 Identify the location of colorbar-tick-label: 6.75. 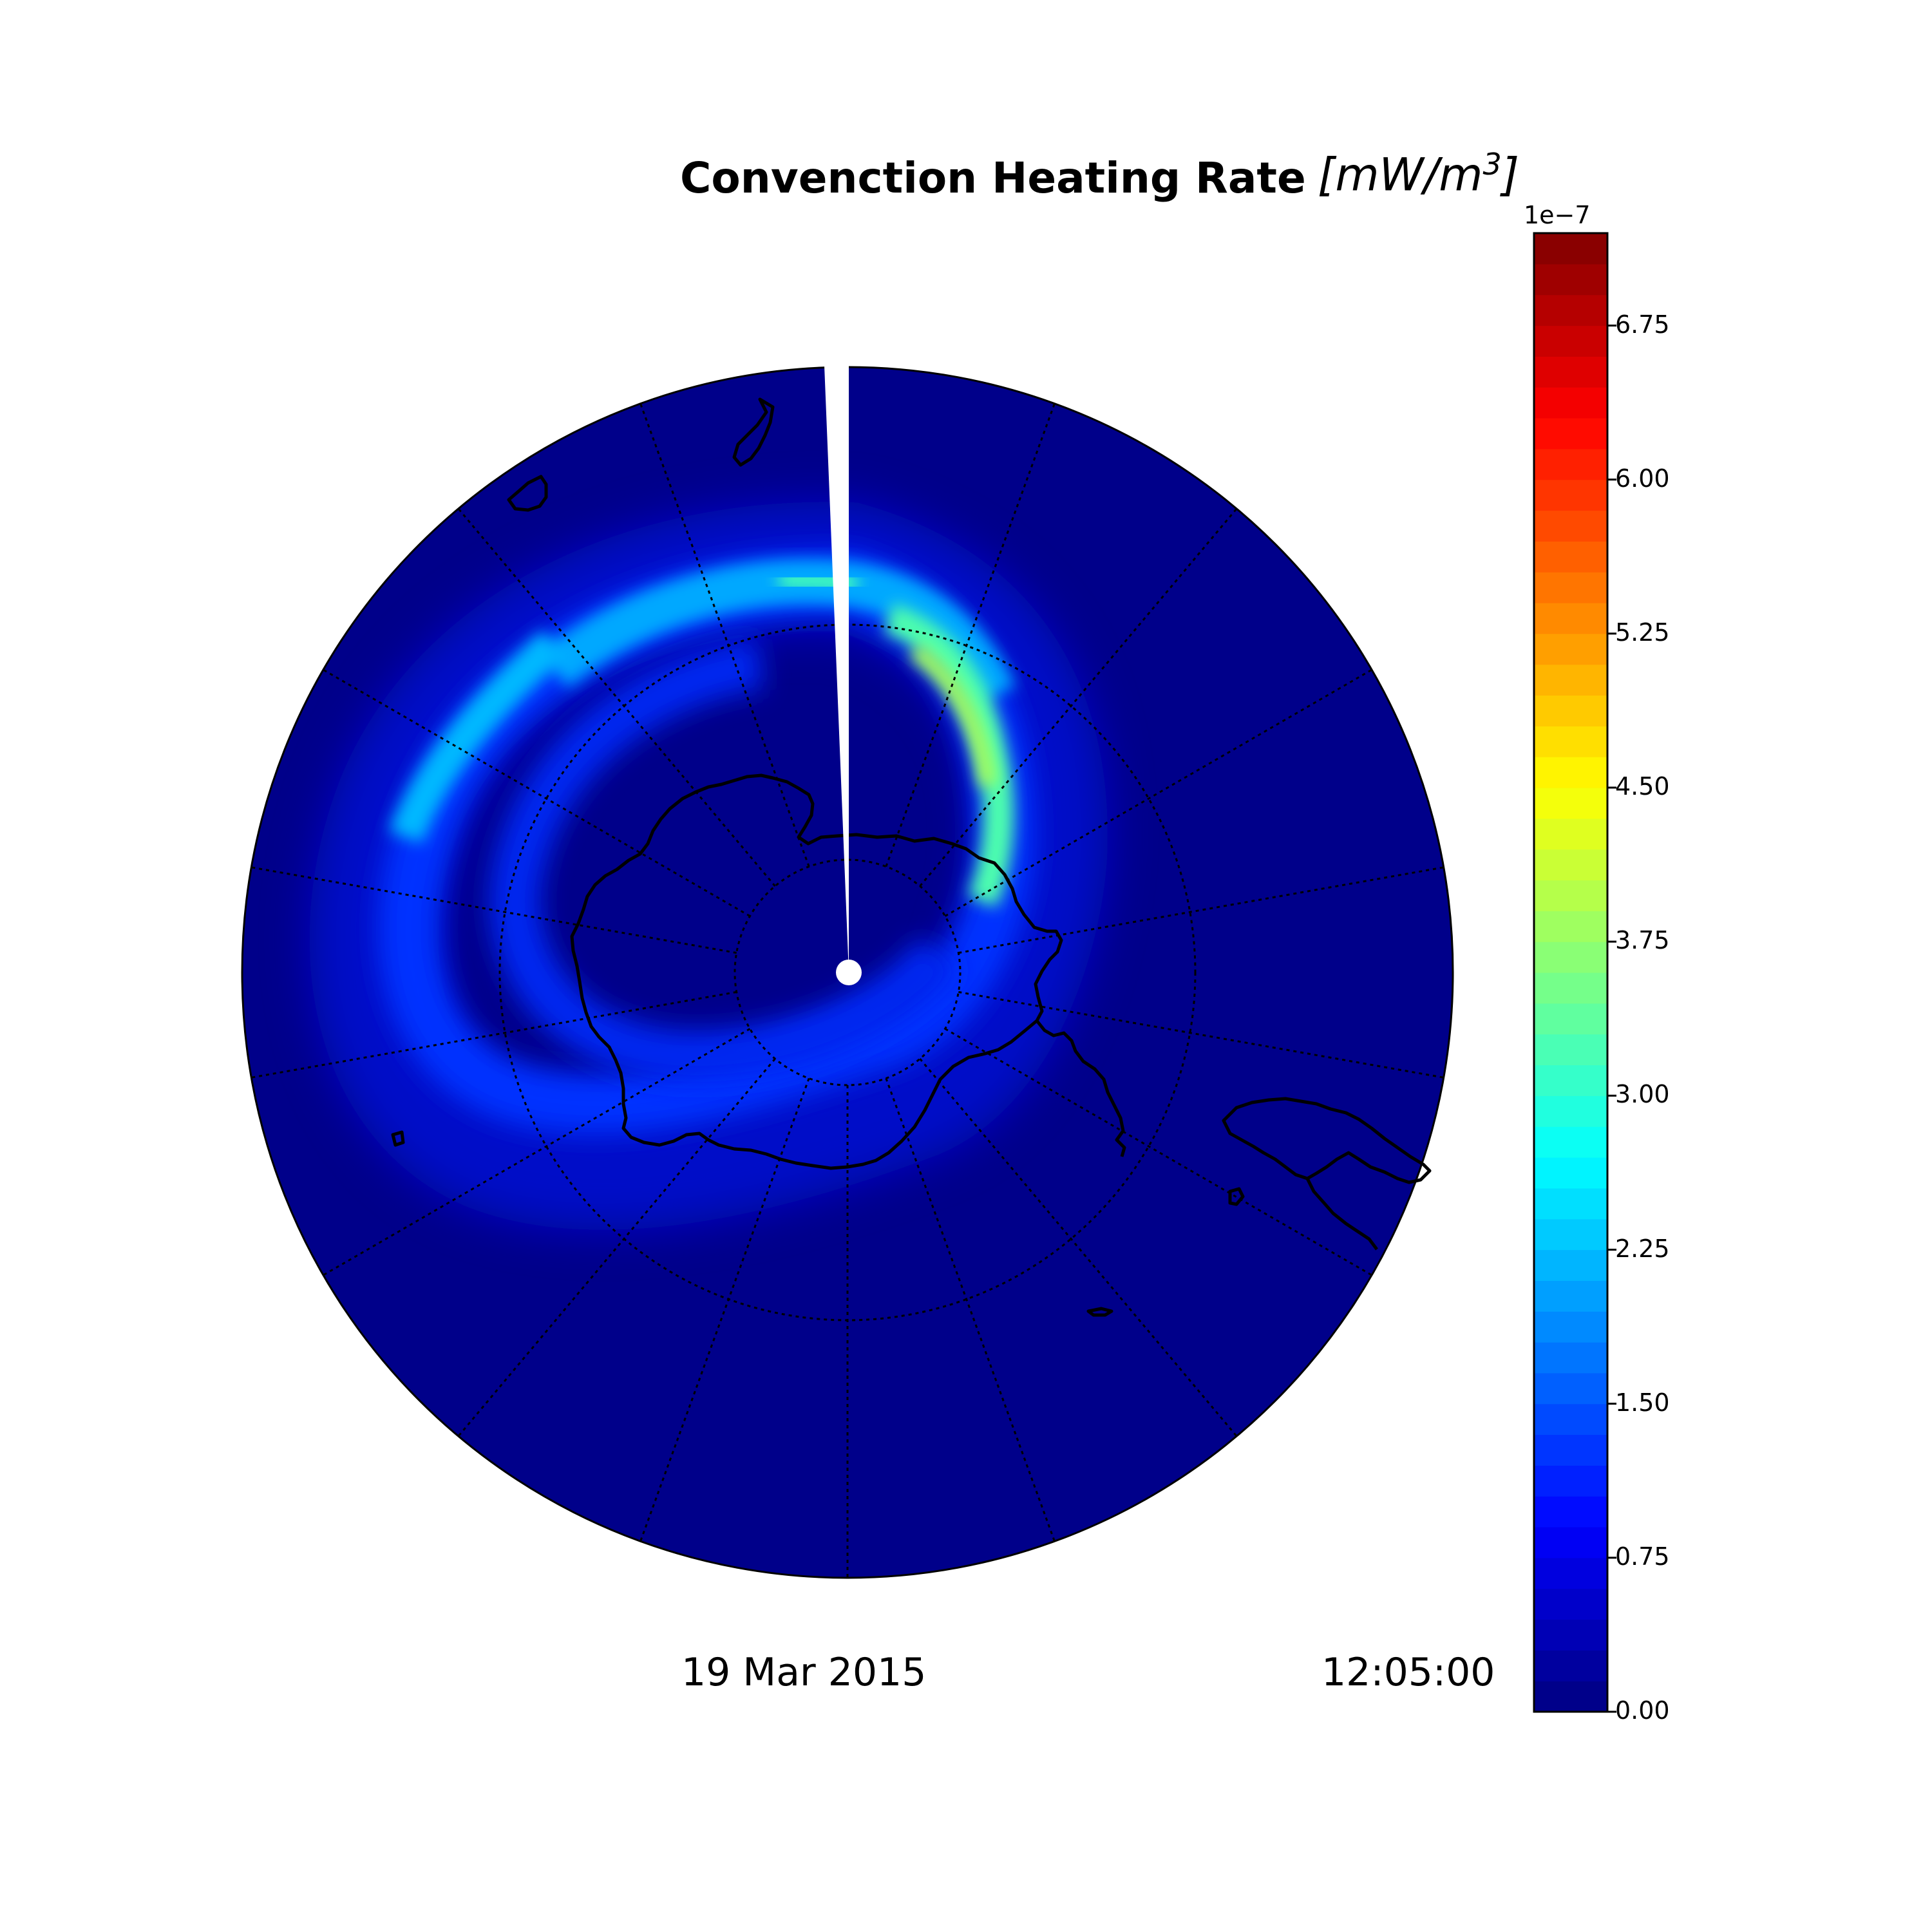
(1642, 325).